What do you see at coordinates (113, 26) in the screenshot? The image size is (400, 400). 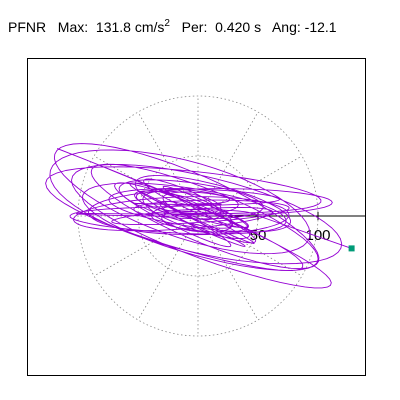 I see `max-value: 131.8` at bounding box center [113, 26].